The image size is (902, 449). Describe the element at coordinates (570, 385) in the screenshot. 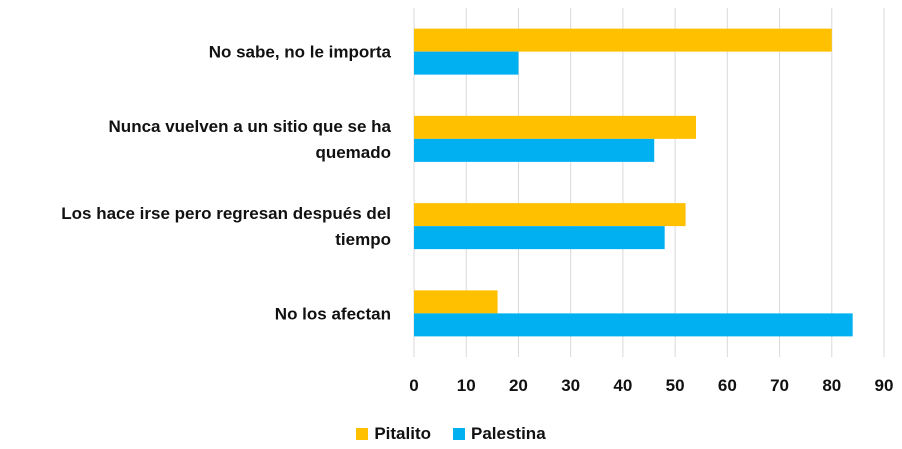

I see `x-tick-label-30: 30` at that location.